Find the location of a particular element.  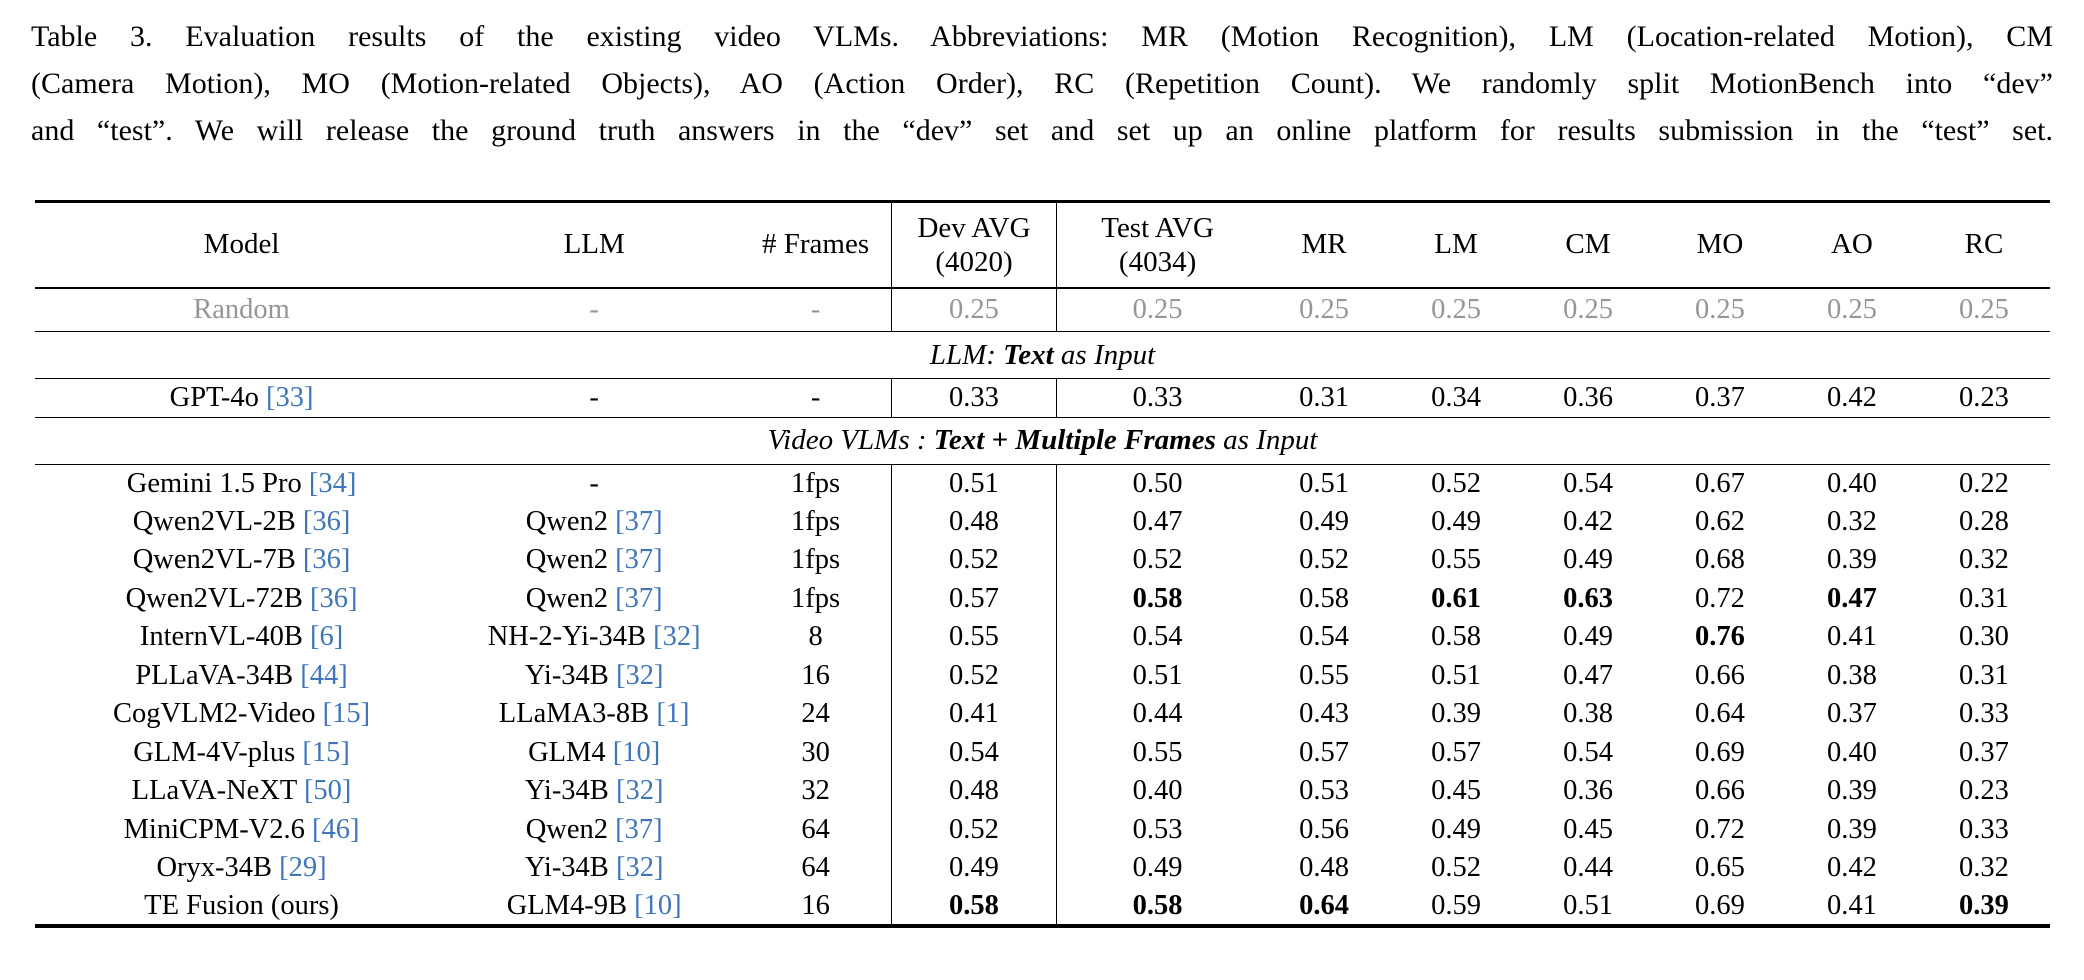

rc-value-cell: 0.37 is located at coordinates (1984, 753).